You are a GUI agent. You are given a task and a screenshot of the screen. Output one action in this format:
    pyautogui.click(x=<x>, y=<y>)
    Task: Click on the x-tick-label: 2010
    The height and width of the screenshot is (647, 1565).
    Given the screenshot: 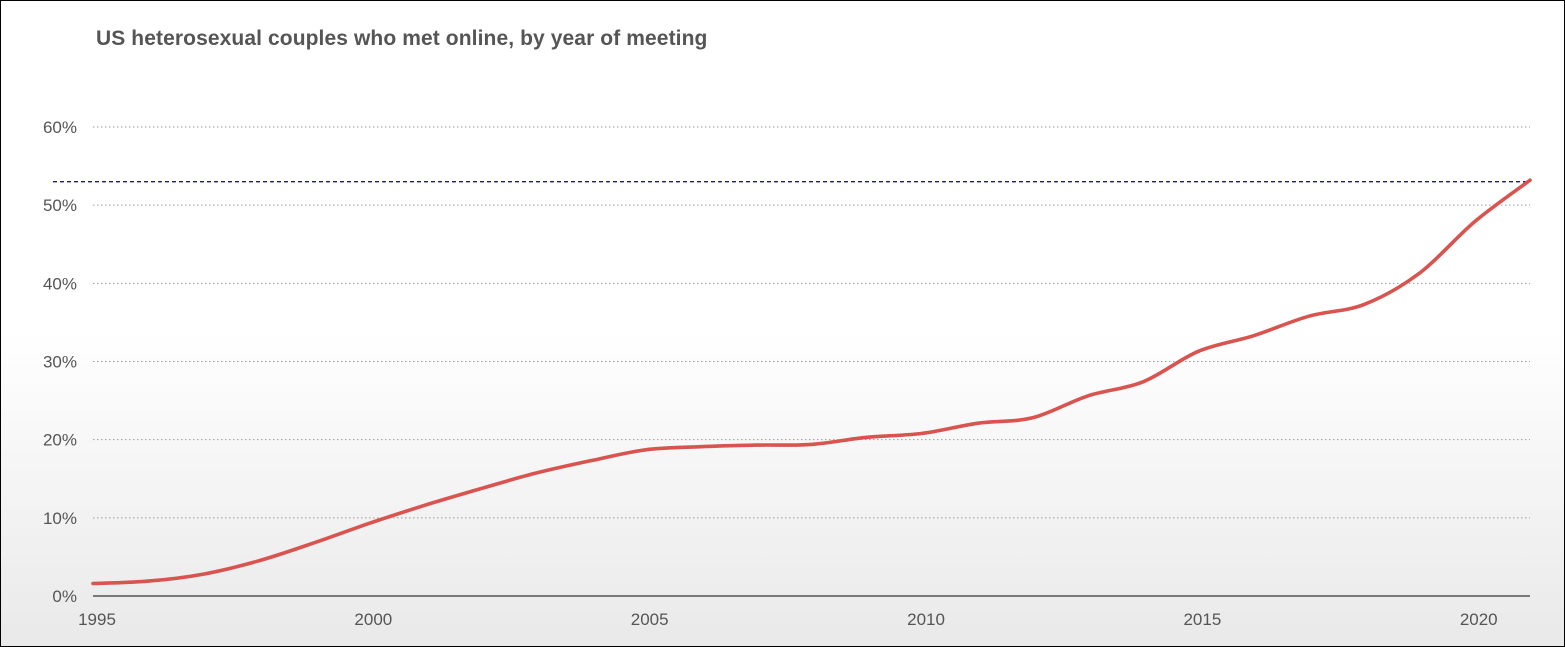 What is the action you would take?
    pyautogui.click(x=926, y=619)
    